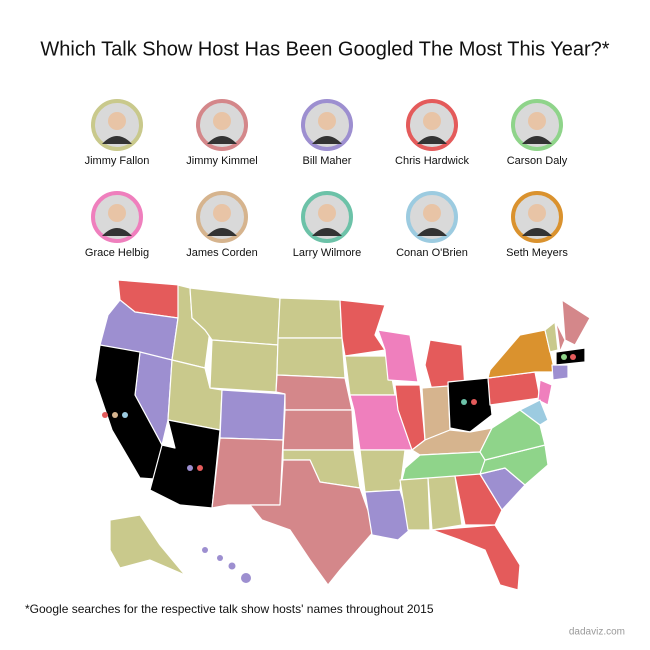 The image size is (650, 650). Describe the element at coordinates (432, 225) in the screenshot. I see `host: Conan O'Brien` at that location.